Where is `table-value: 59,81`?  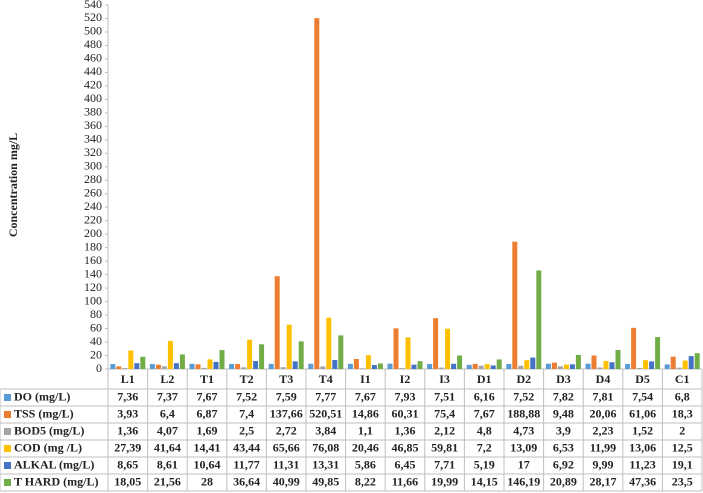 table-value: 59,81 is located at coordinates (444, 447).